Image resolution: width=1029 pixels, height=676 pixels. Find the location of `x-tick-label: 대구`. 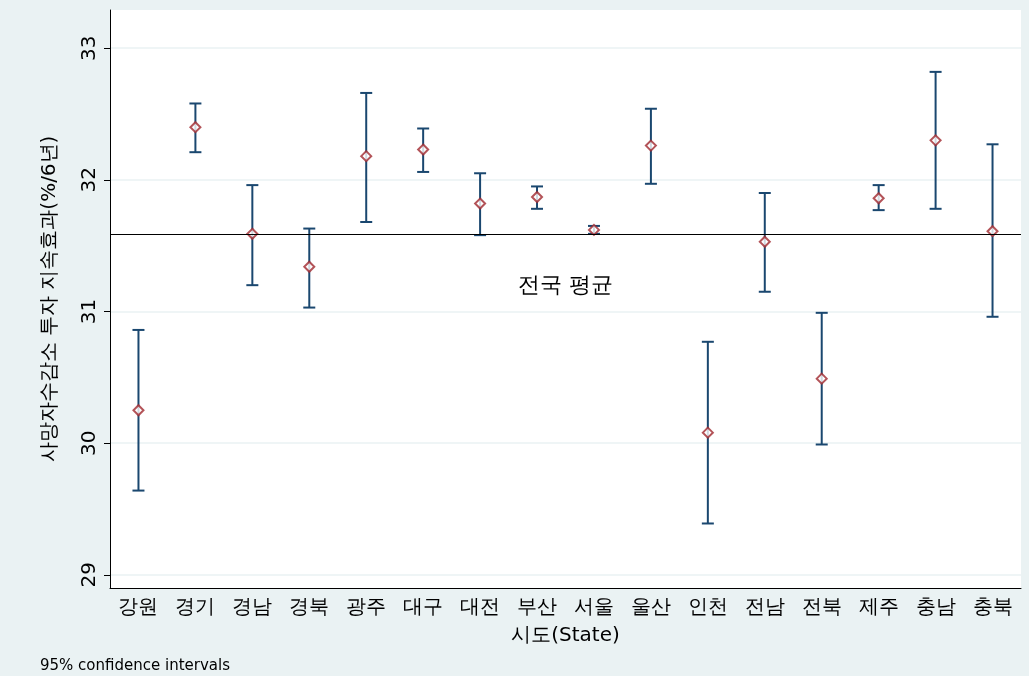

x-tick-label: 대구 is located at coordinates (423, 606).